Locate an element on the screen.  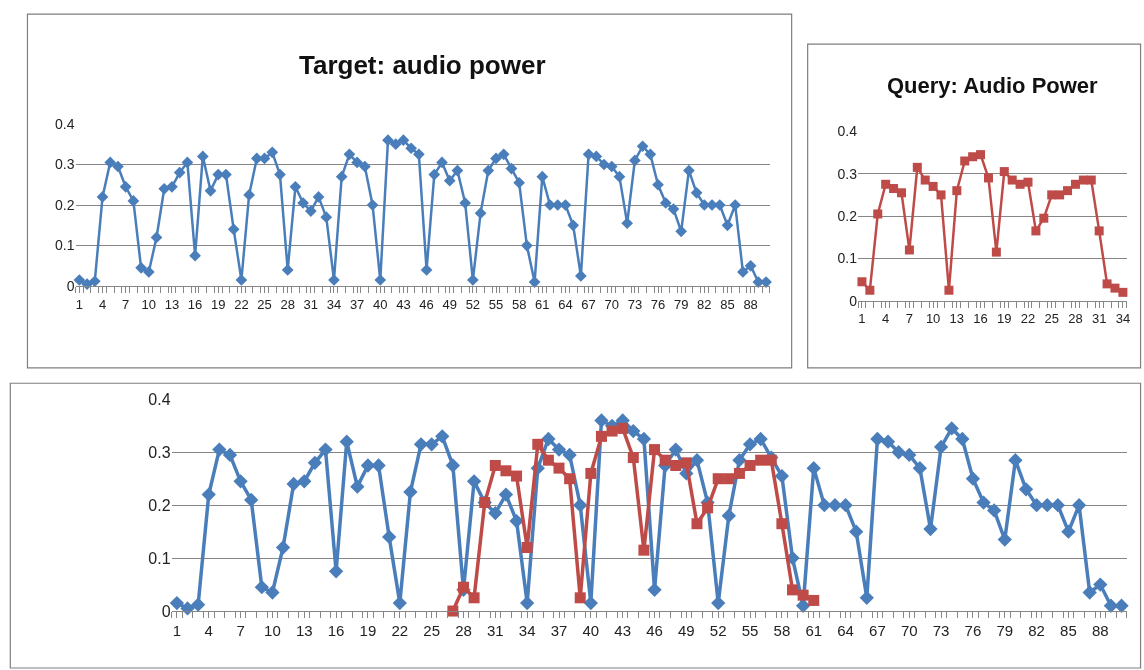
x-tick-label: 49 is located at coordinates (449, 304).